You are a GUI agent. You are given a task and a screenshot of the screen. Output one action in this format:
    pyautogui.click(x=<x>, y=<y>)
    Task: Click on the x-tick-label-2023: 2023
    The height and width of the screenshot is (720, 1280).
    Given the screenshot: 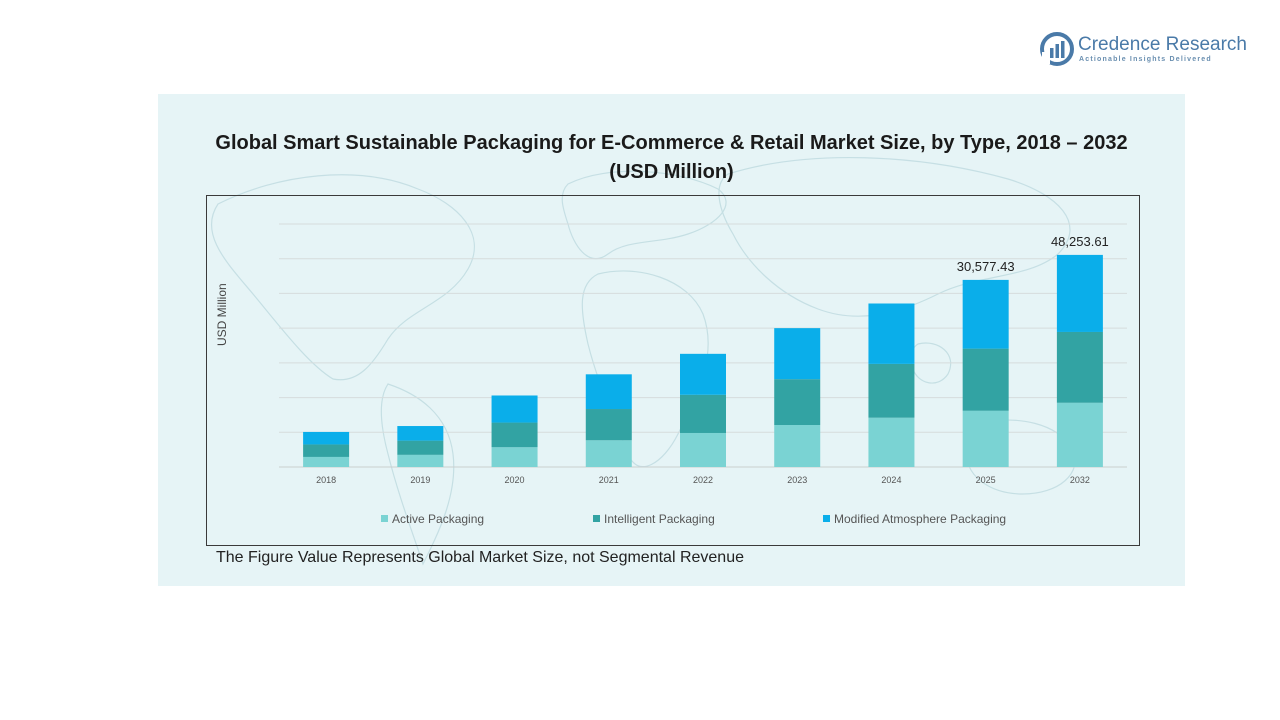 What is the action you would take?
    pyautogui.click(x=797, y=480)
    